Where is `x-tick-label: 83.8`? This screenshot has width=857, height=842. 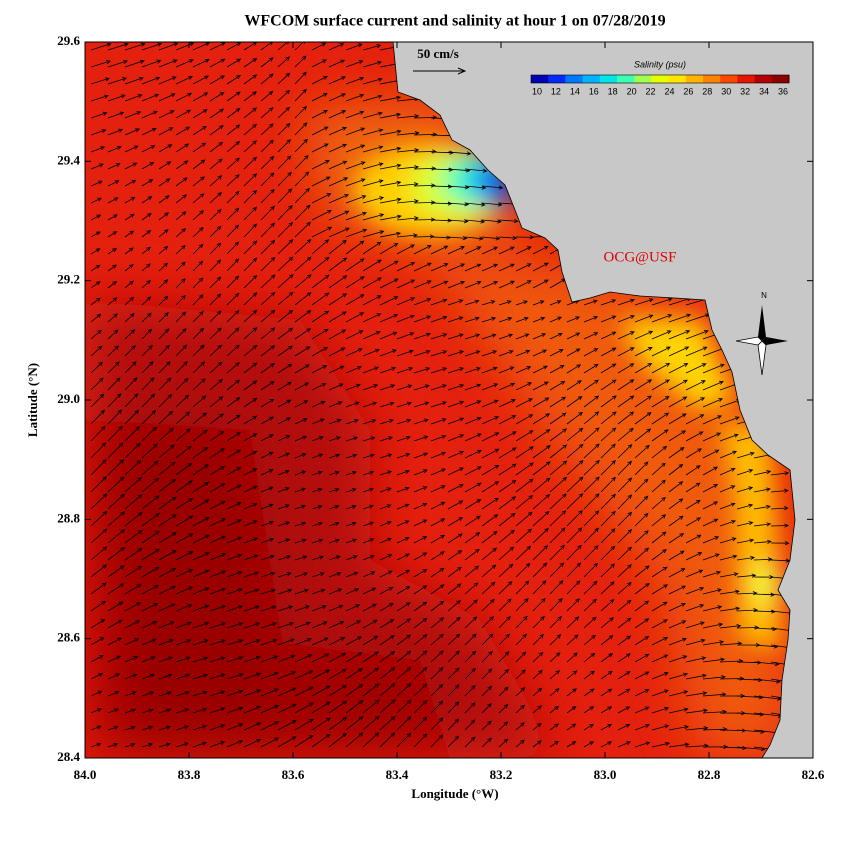 x-tick-label: 83.8 is located at coordinates (189, 774).